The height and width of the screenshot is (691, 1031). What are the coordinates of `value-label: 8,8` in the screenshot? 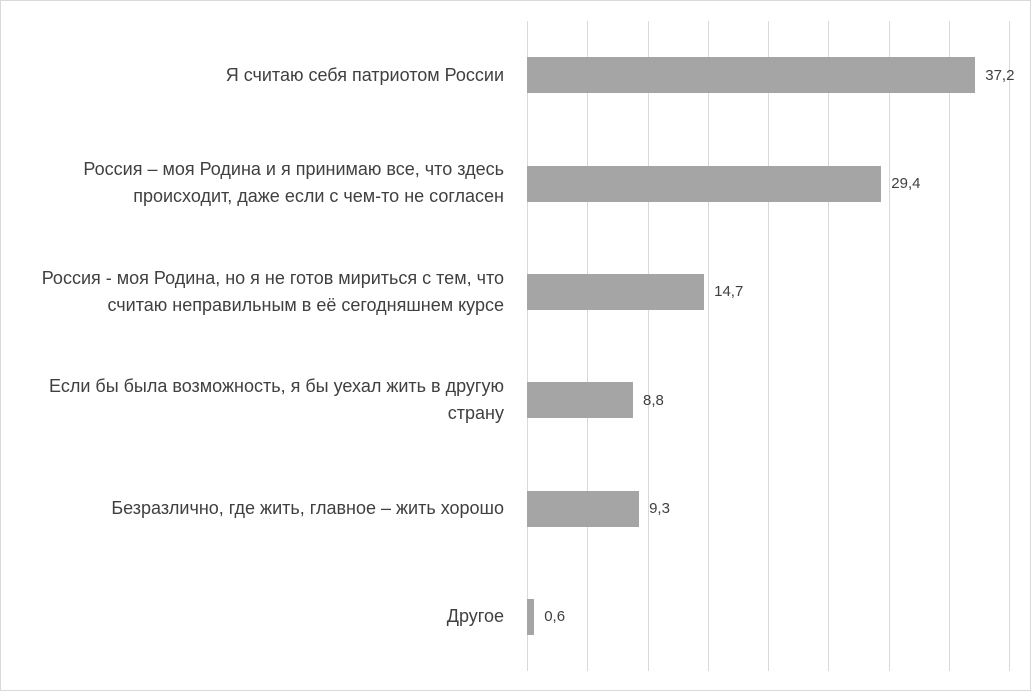 It's located at (653, 400).